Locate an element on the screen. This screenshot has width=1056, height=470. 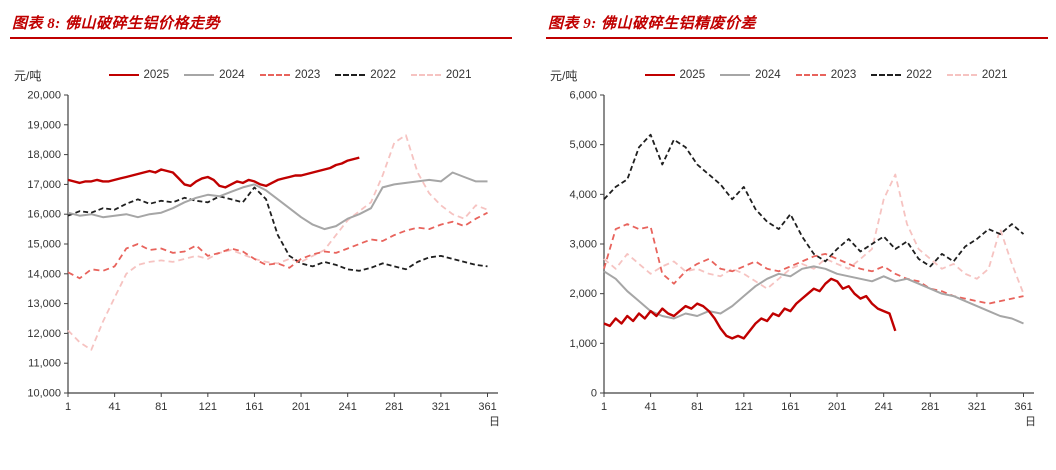
y-tick-label: 14,000 is located at coordinates (44, 274).